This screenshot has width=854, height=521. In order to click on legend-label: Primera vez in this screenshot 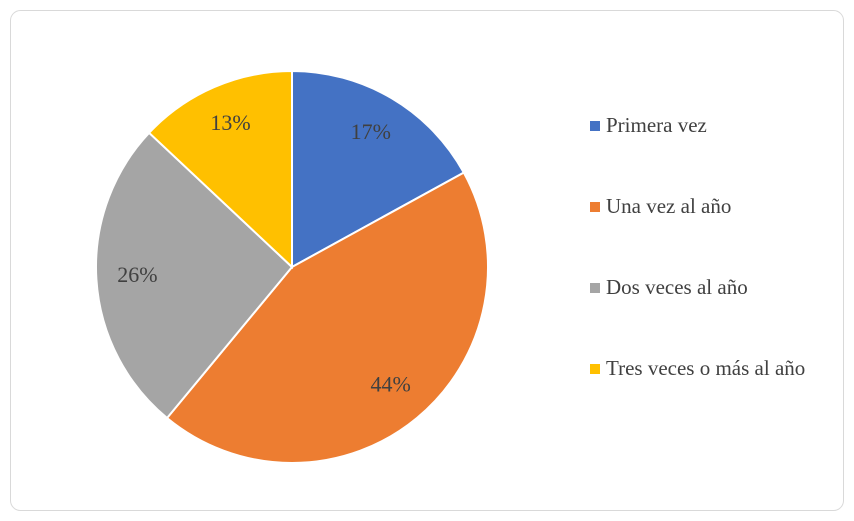, I will do `click(656, 125)`.